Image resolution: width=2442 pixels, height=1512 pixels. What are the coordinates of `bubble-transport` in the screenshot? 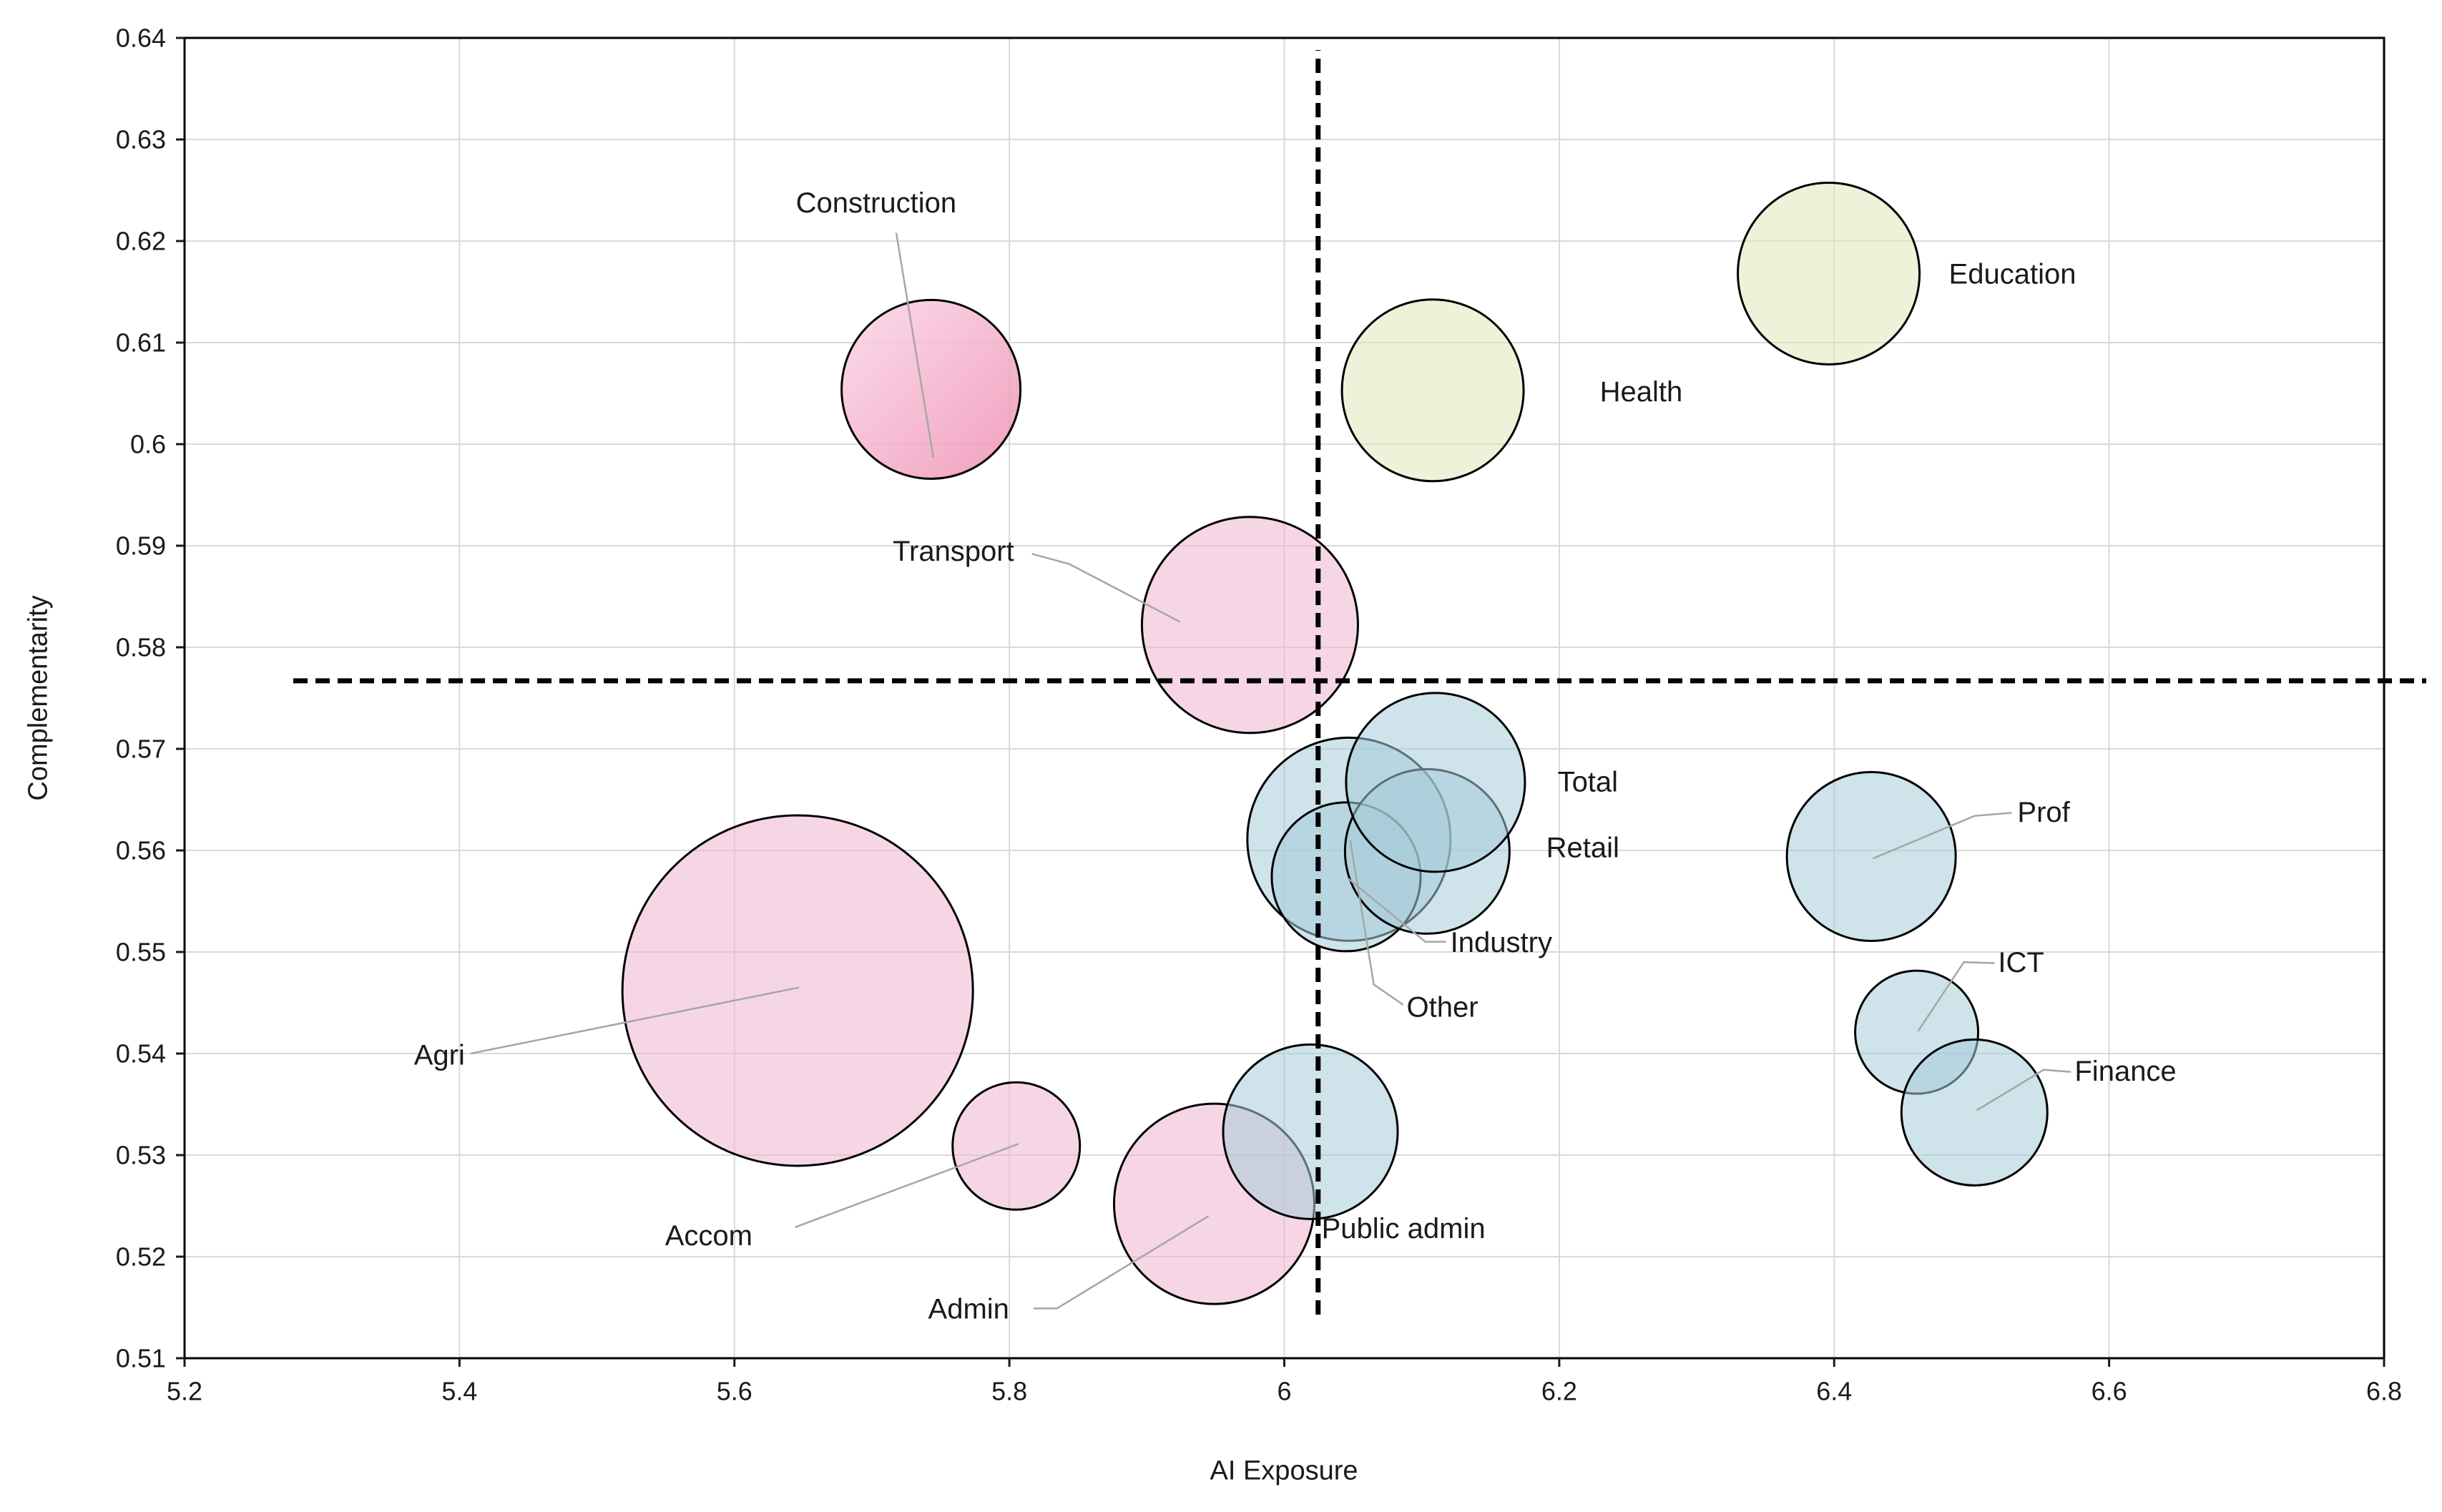 It's located at (1249, 625).